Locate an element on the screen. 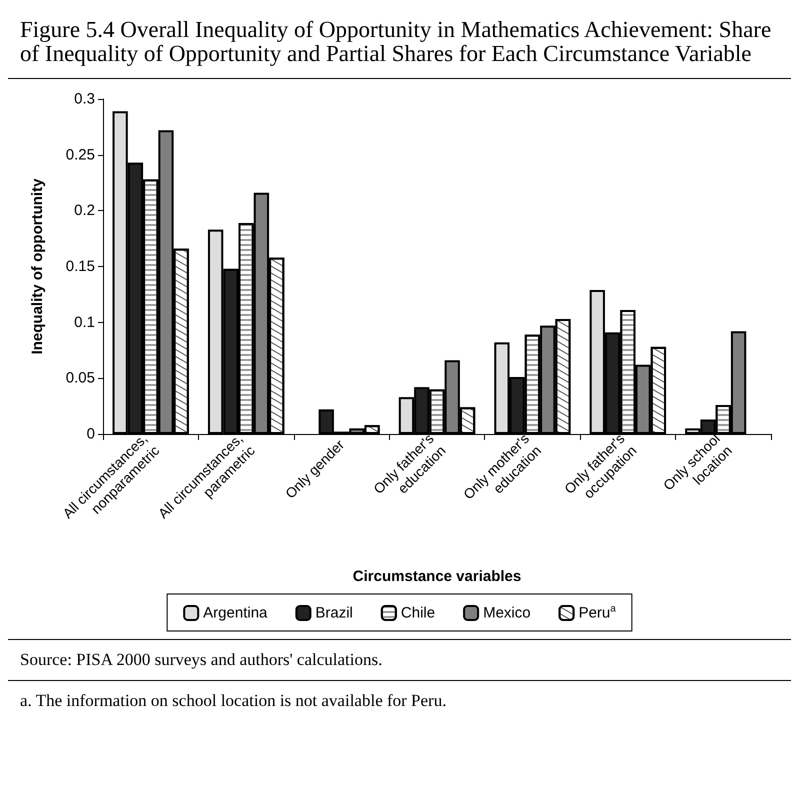  y-tick-label: 0.25 is located at coordinates (80, 155).